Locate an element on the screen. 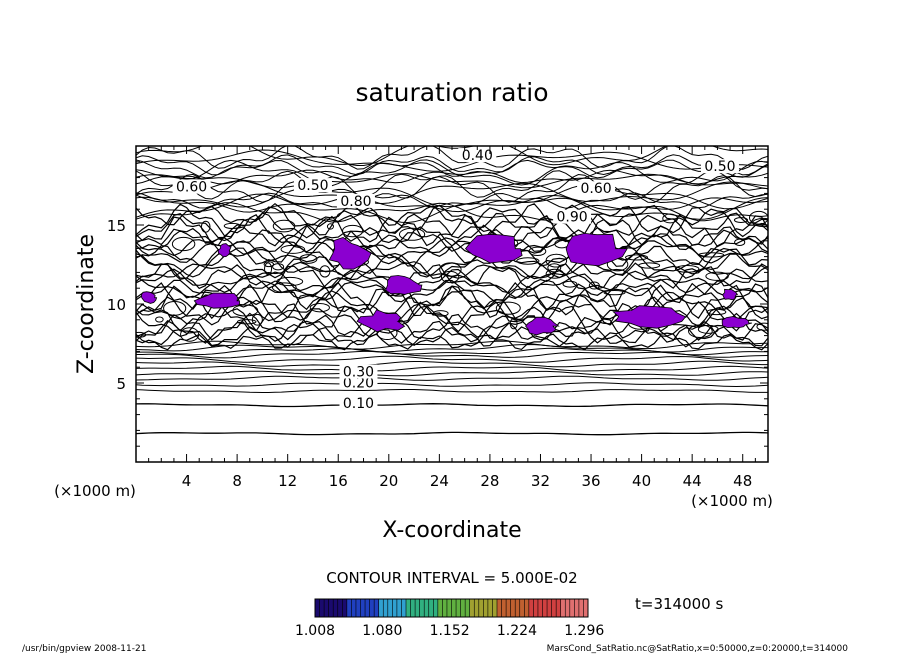 The image size is (904, 654). x-tick-label: 4 is located at coordinates (187, 481).